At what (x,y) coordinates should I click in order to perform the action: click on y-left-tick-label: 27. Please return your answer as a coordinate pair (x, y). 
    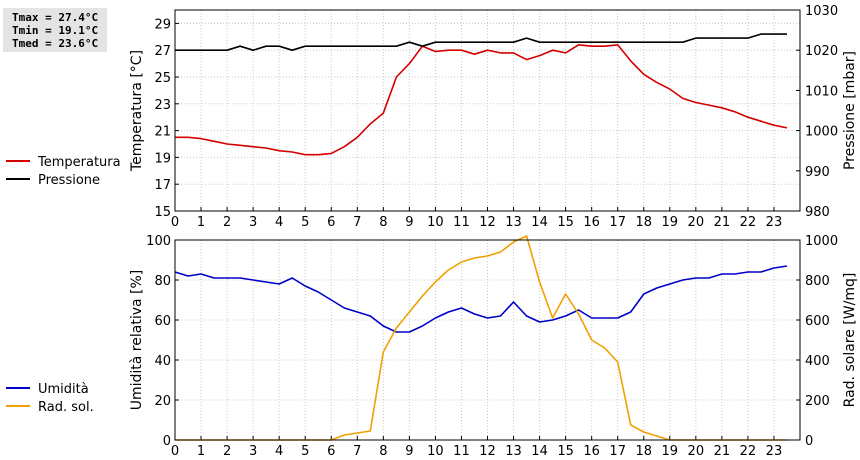
    Looking at the image, I should click on (162, 51).